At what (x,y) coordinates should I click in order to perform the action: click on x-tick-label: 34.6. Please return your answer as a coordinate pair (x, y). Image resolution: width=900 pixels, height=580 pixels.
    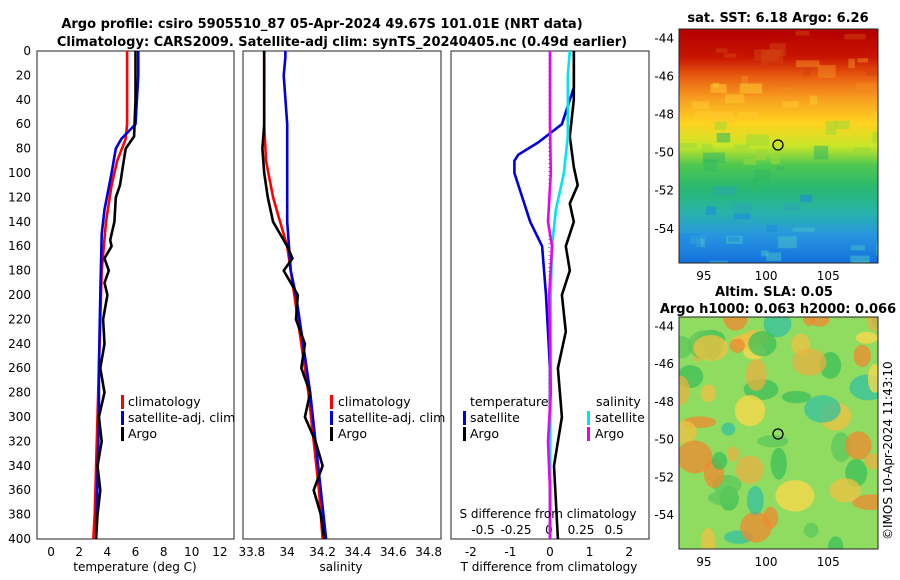
    Looking at the image, I should click on (393, 552).